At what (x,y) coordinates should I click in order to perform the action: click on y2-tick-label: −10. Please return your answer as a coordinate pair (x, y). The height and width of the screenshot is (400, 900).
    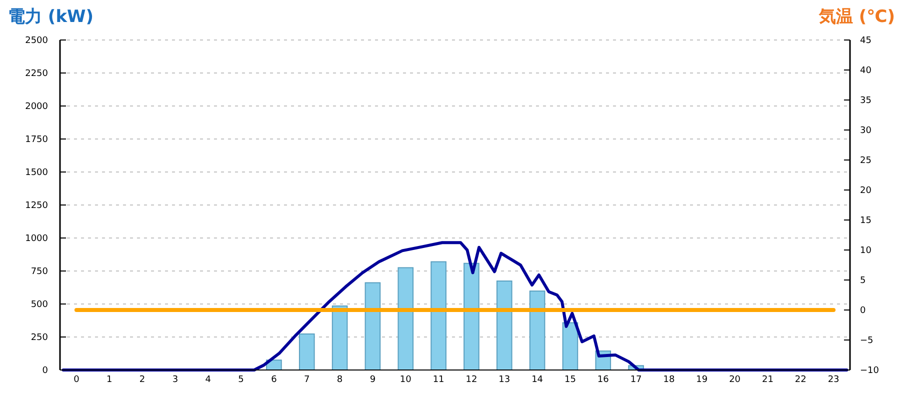
    Looking at the image, I should click on (870, 371).